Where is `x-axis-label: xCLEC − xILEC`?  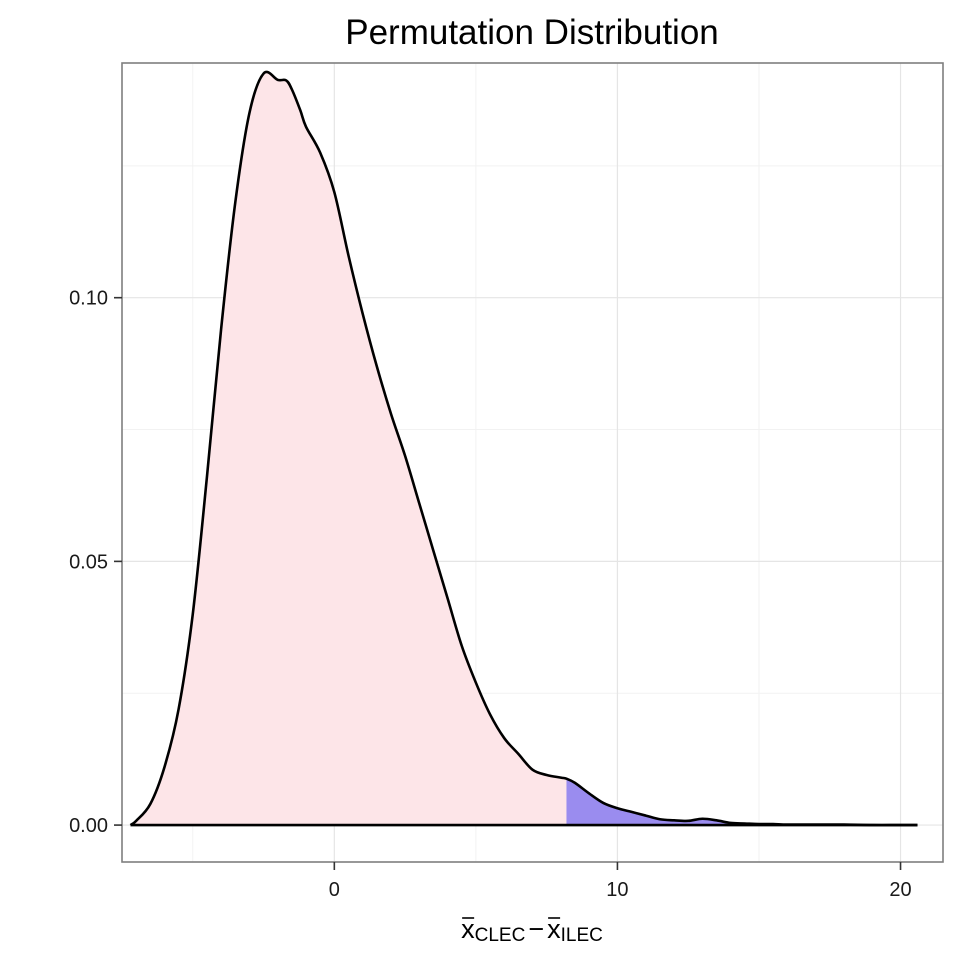
x-axis-label: xCLEC − xILEC is located at coordinates (532, 930).